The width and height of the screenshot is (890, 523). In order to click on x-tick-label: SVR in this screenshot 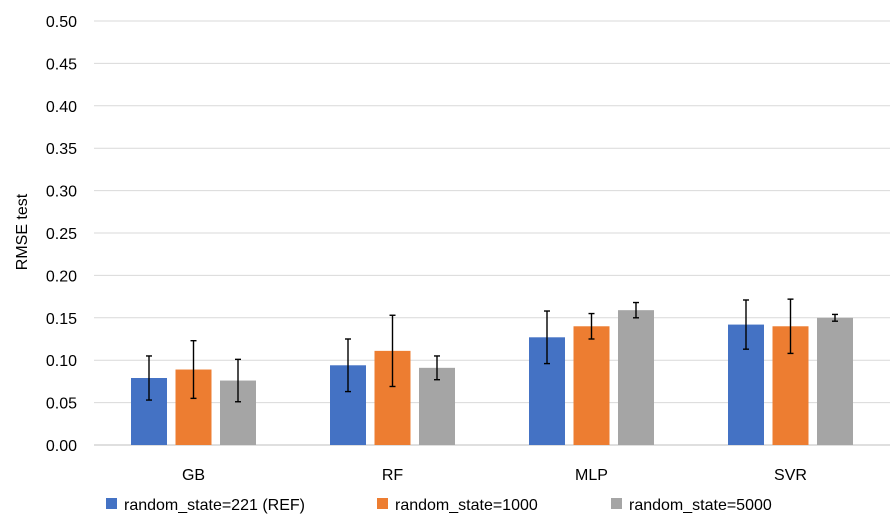, I will do `click(790, 475)`.